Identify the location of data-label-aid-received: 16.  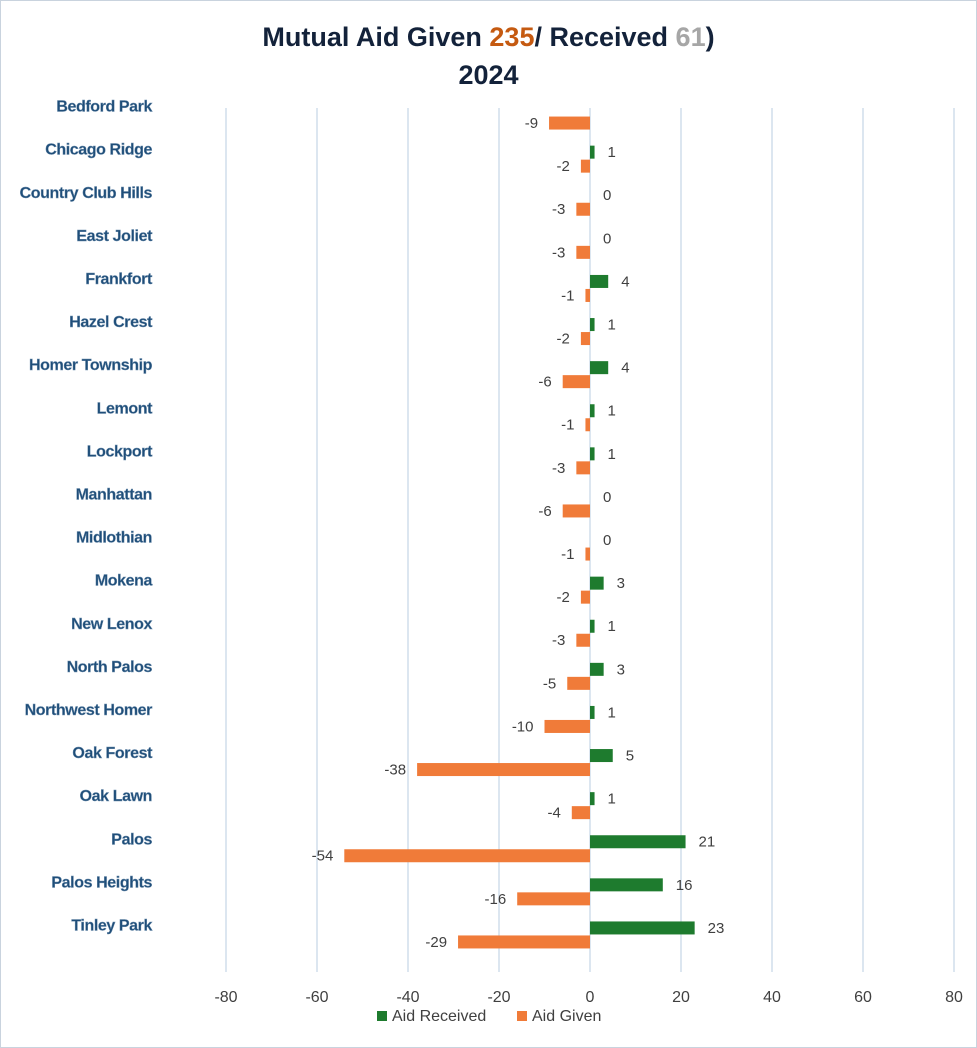
(684, 885).